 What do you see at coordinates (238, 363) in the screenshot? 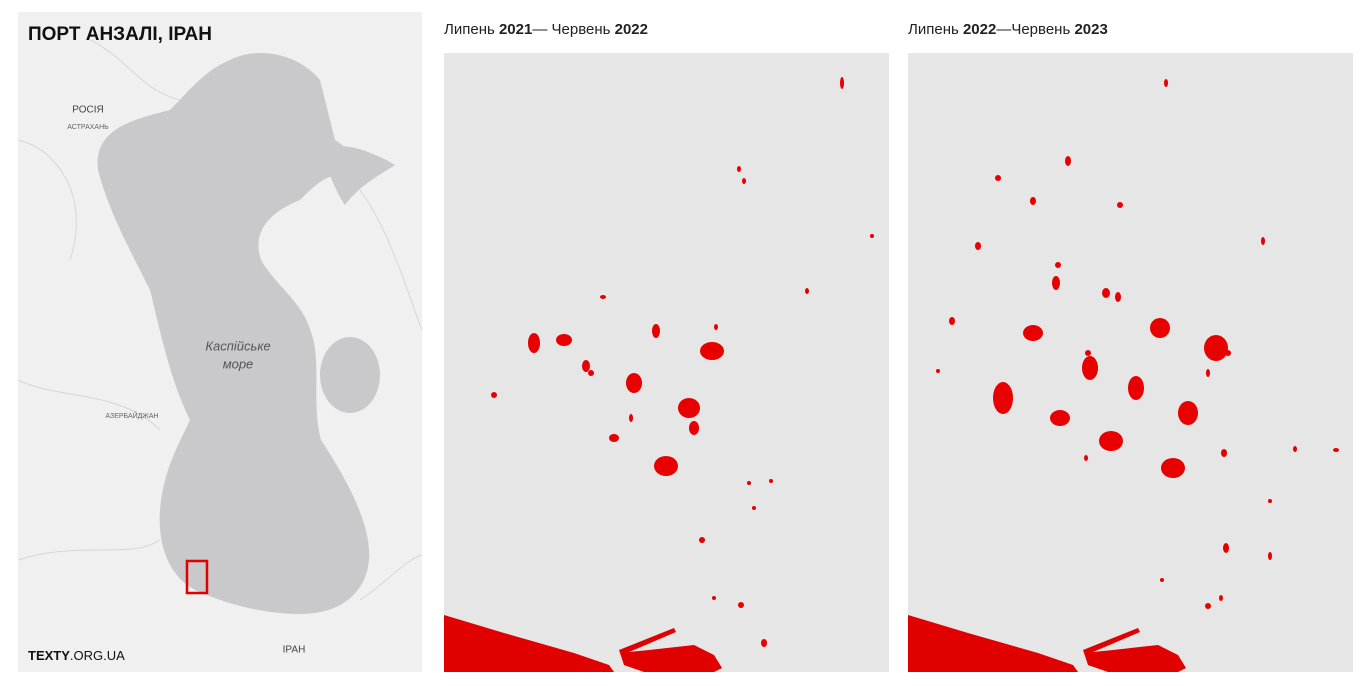
I see `sea-label: море` at bounding box center [238, 363].